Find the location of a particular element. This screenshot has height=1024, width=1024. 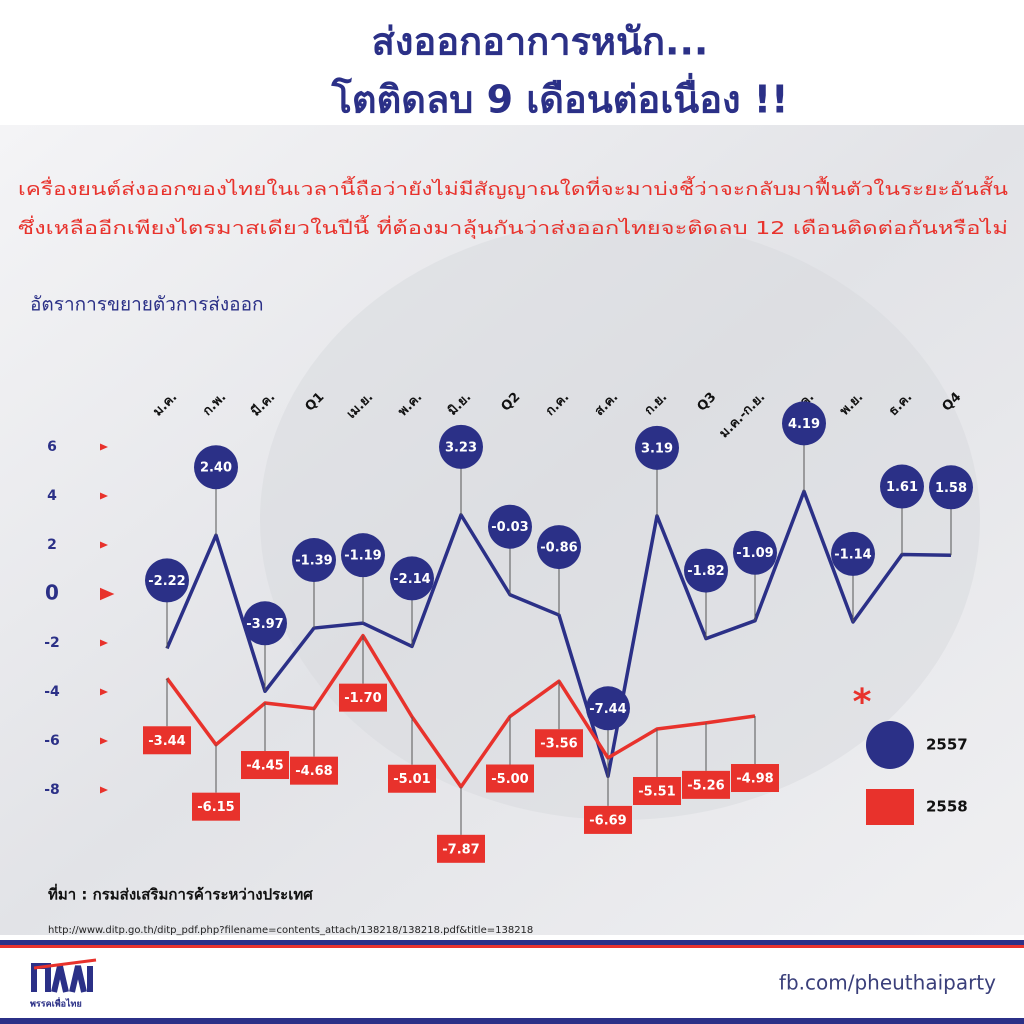

data-label: -4.45 is located at coordinates (264, 766).